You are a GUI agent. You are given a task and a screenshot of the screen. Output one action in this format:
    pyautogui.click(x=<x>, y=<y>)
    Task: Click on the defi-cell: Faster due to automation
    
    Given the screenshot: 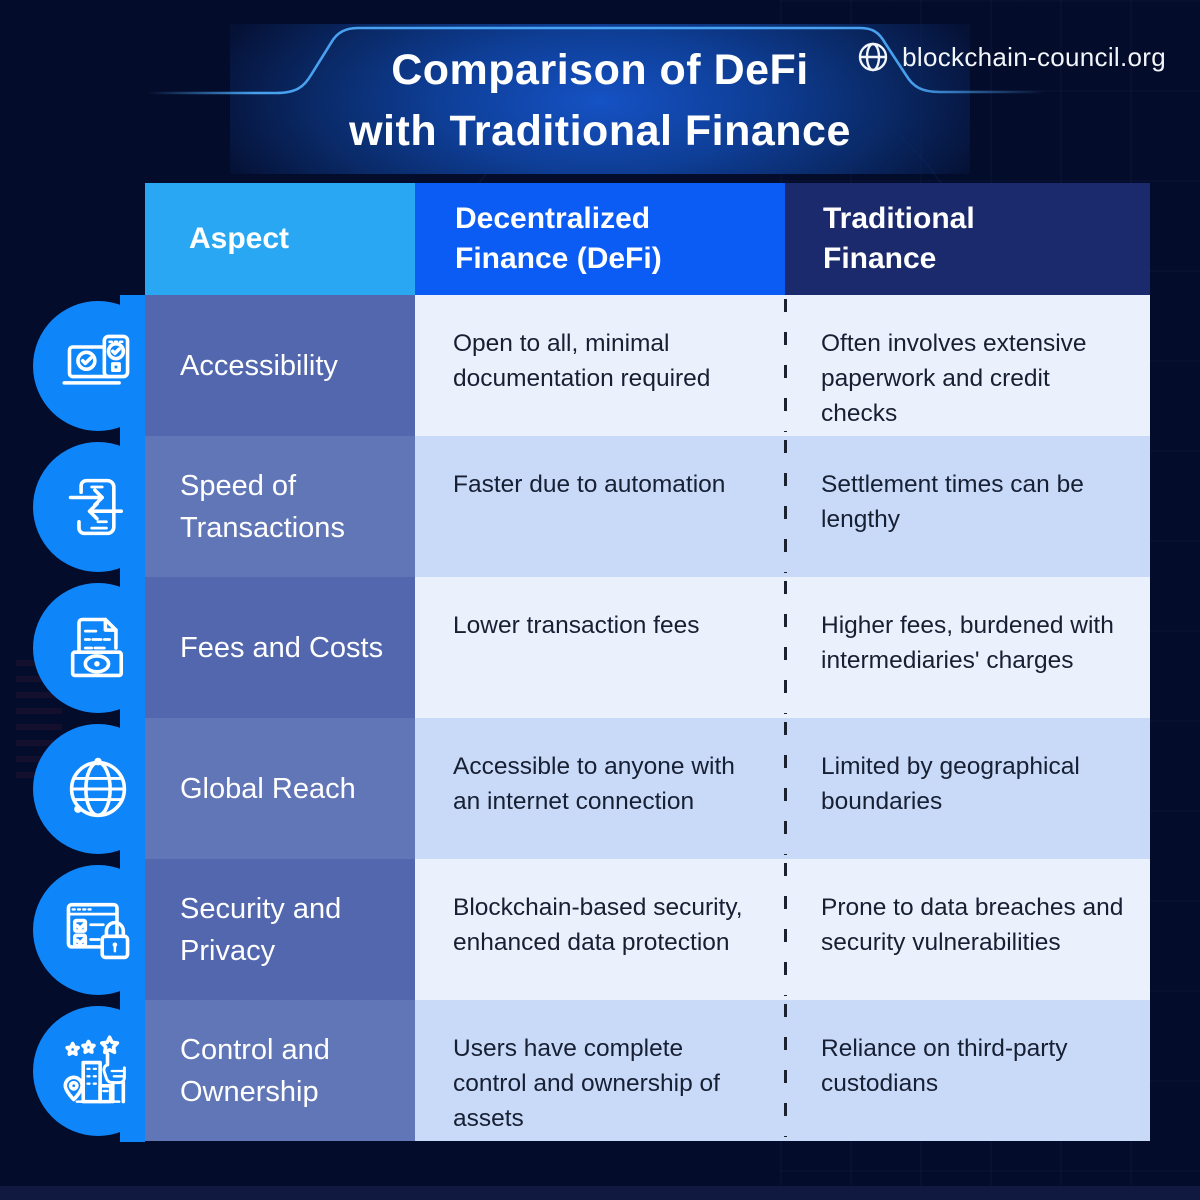 What is the action you would take?
    pyautogui.click(x=589, y=484)
    